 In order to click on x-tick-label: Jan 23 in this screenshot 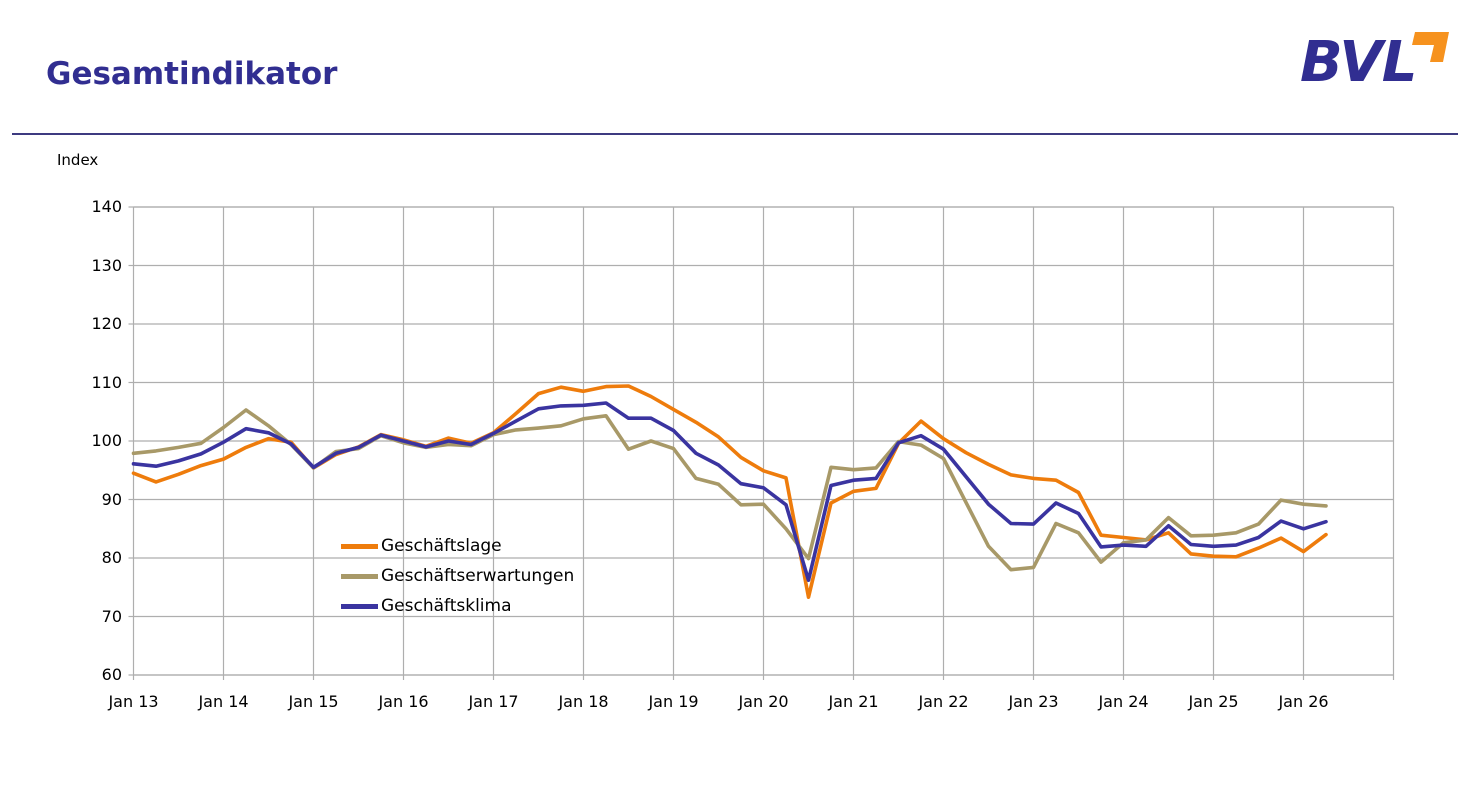, I will do `click(1033, 701)`.